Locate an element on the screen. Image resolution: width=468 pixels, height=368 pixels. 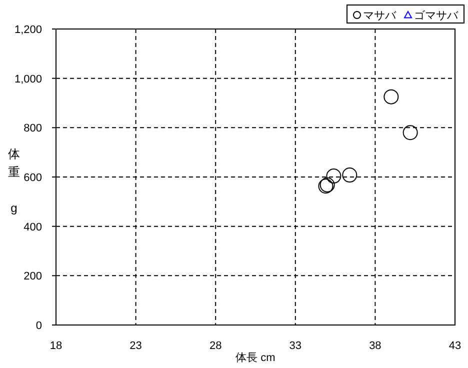
ytick: 800 is located at coordinates (33, 128).